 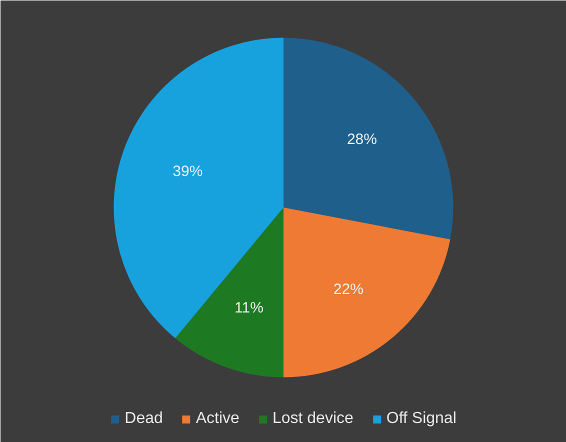 What do you see at coordinates (218, 419) in the screenshot?
I see `legend-label: Active` at bounding box center [218, 419].